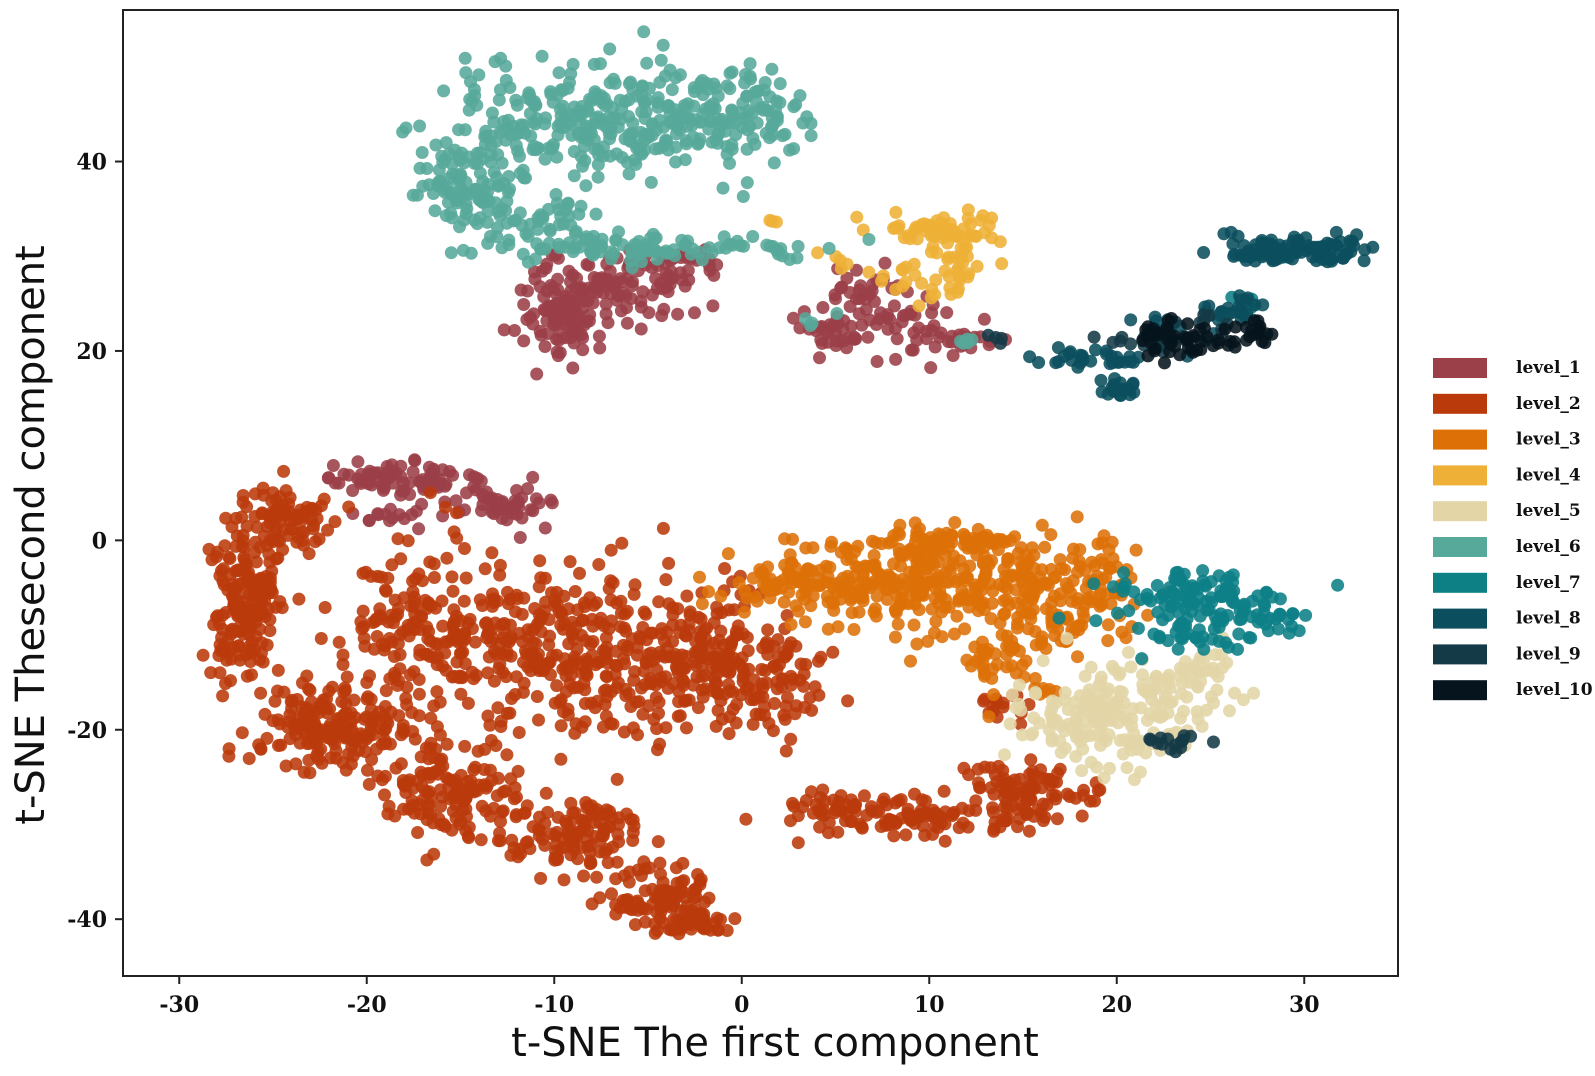 Image resolution: width=1595 pixels, height=1076 pixels. Describe the element at coordinates (929, 1005) in the screenshot. I see `x-tick-label: 10` at that location.